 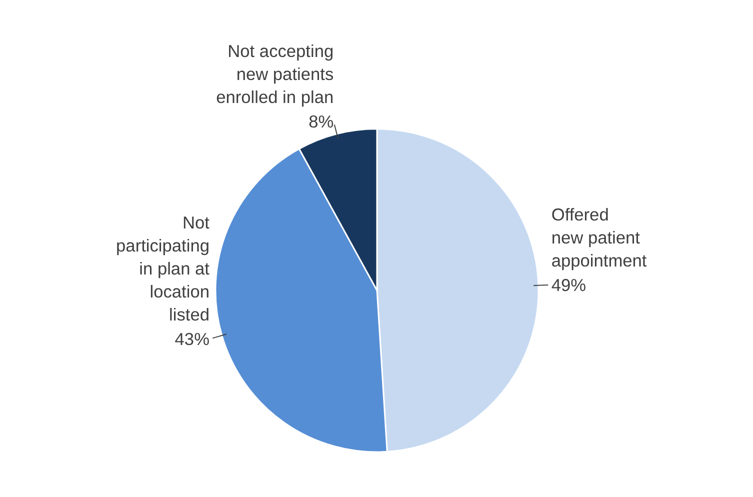 What do you see at coordinates (599, 237) in the screenshot?
I see `slice-label: Offered new patient appointment` at bounding box center [599, 237].